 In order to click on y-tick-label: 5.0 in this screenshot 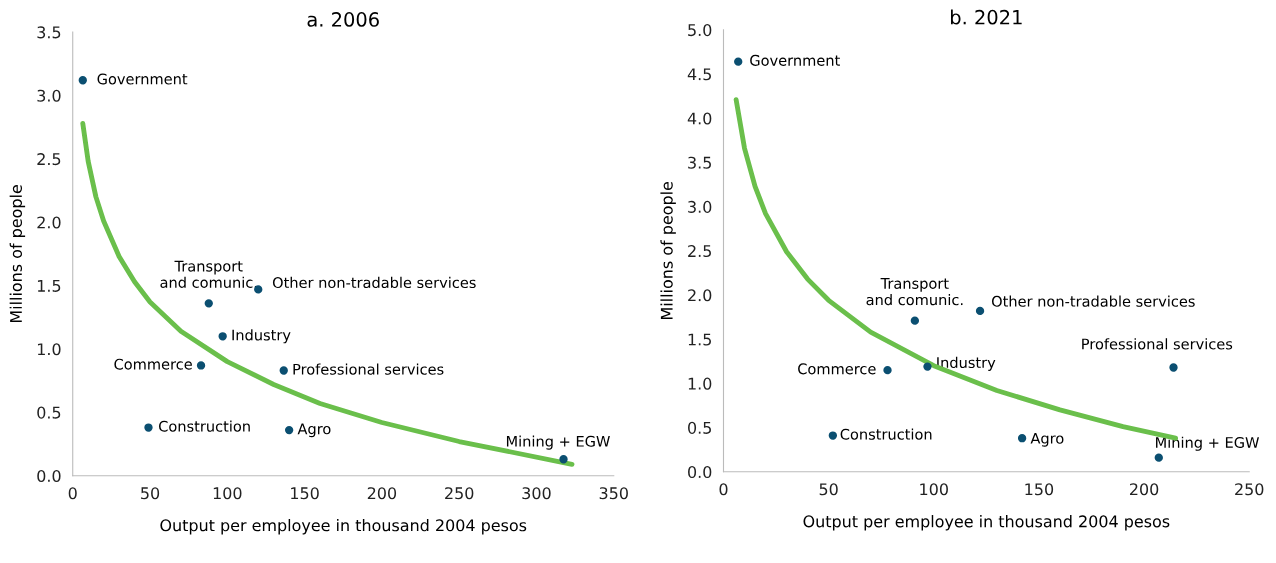, I will do `click(700, 30)`.